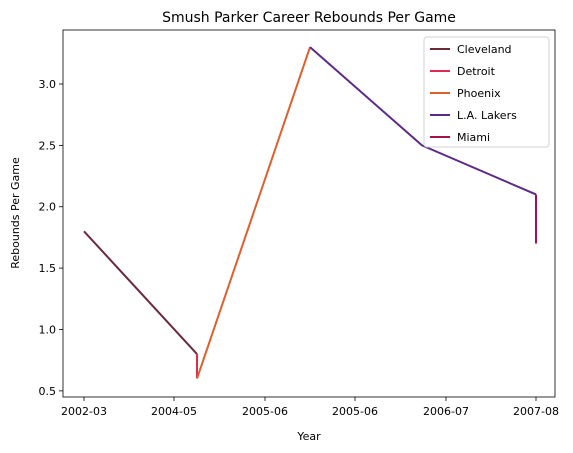 This screenshot has height=453, width=573. What do you see at coordinates (48, 145) in the screenshot?
I see `y-tick-label: 2.5` at bounding box center [48, 145].